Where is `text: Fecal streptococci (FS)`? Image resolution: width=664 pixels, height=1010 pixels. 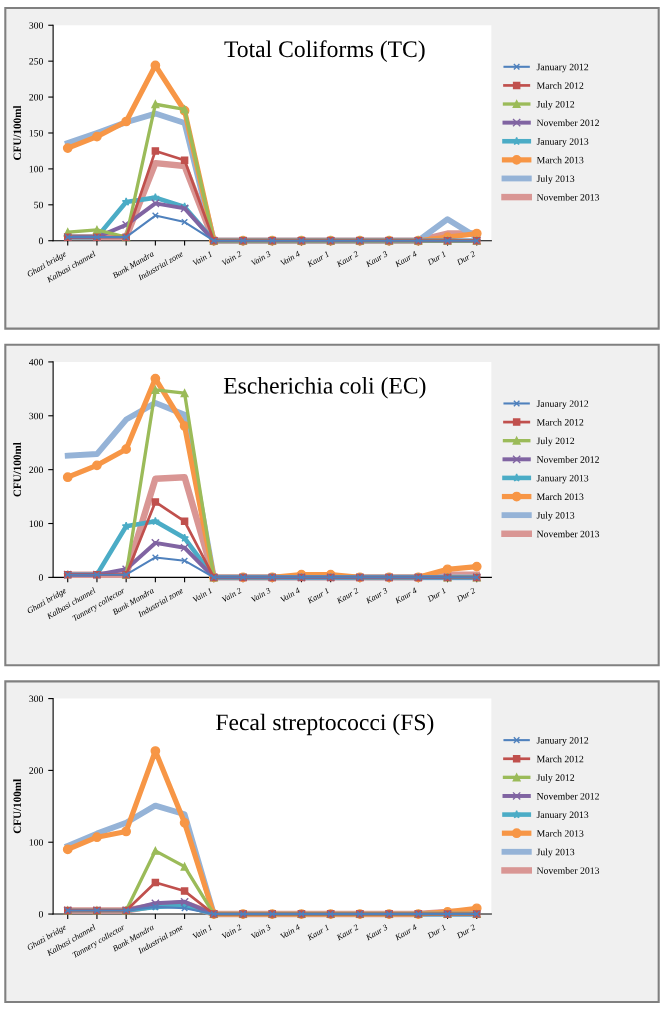 text: Fecal streptococci (FS) is located at coordinates (325, 724).